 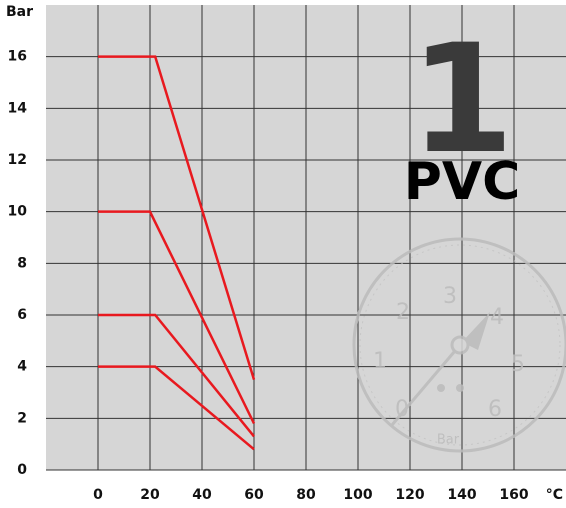 I want to click on gauge-label: 2, so click(x=403, y=312).